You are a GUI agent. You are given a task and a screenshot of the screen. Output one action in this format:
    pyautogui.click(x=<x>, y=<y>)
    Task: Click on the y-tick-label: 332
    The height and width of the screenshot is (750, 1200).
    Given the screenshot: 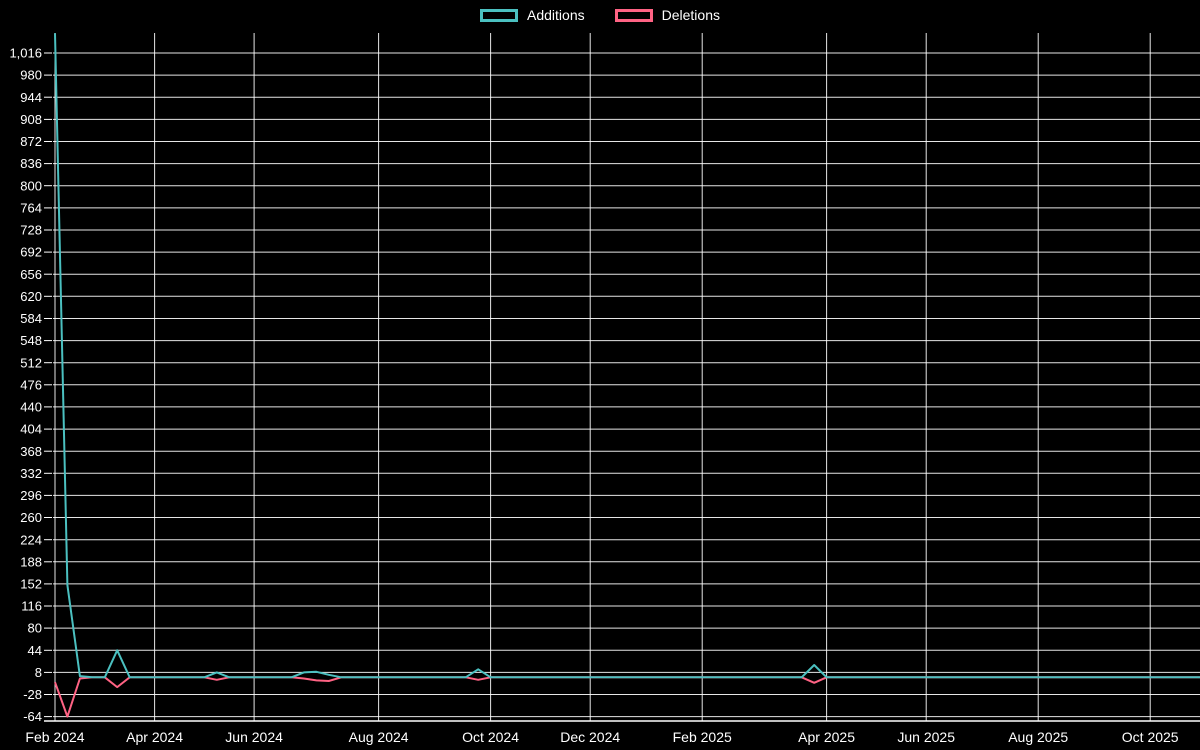 What is the action you would take?
    pyautogui.click(x=31, y=473)
    